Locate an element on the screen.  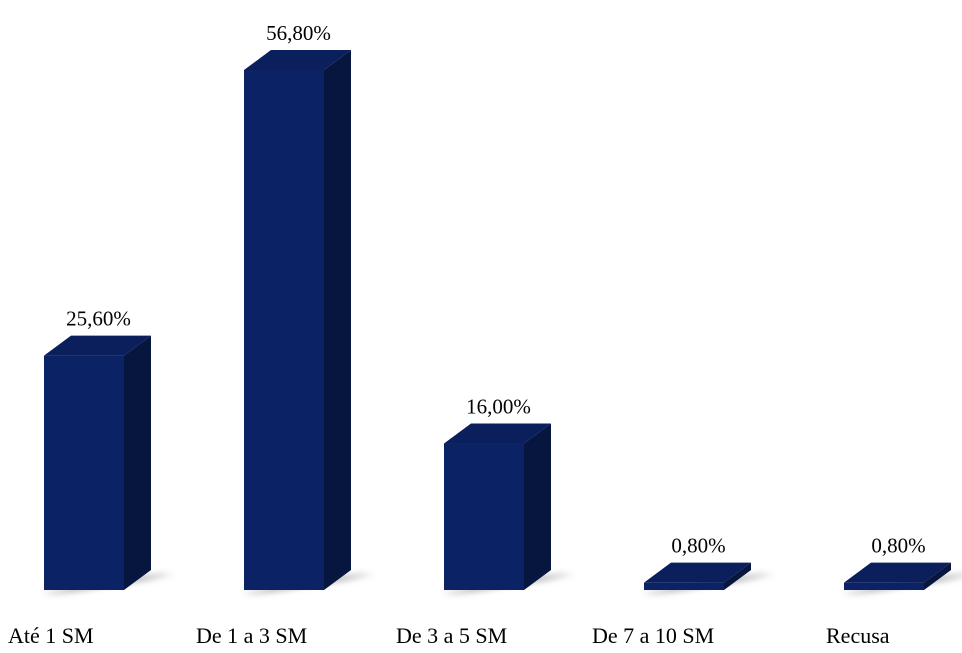
bar-side-ate-1-sm is located at coordinates (137, 462).